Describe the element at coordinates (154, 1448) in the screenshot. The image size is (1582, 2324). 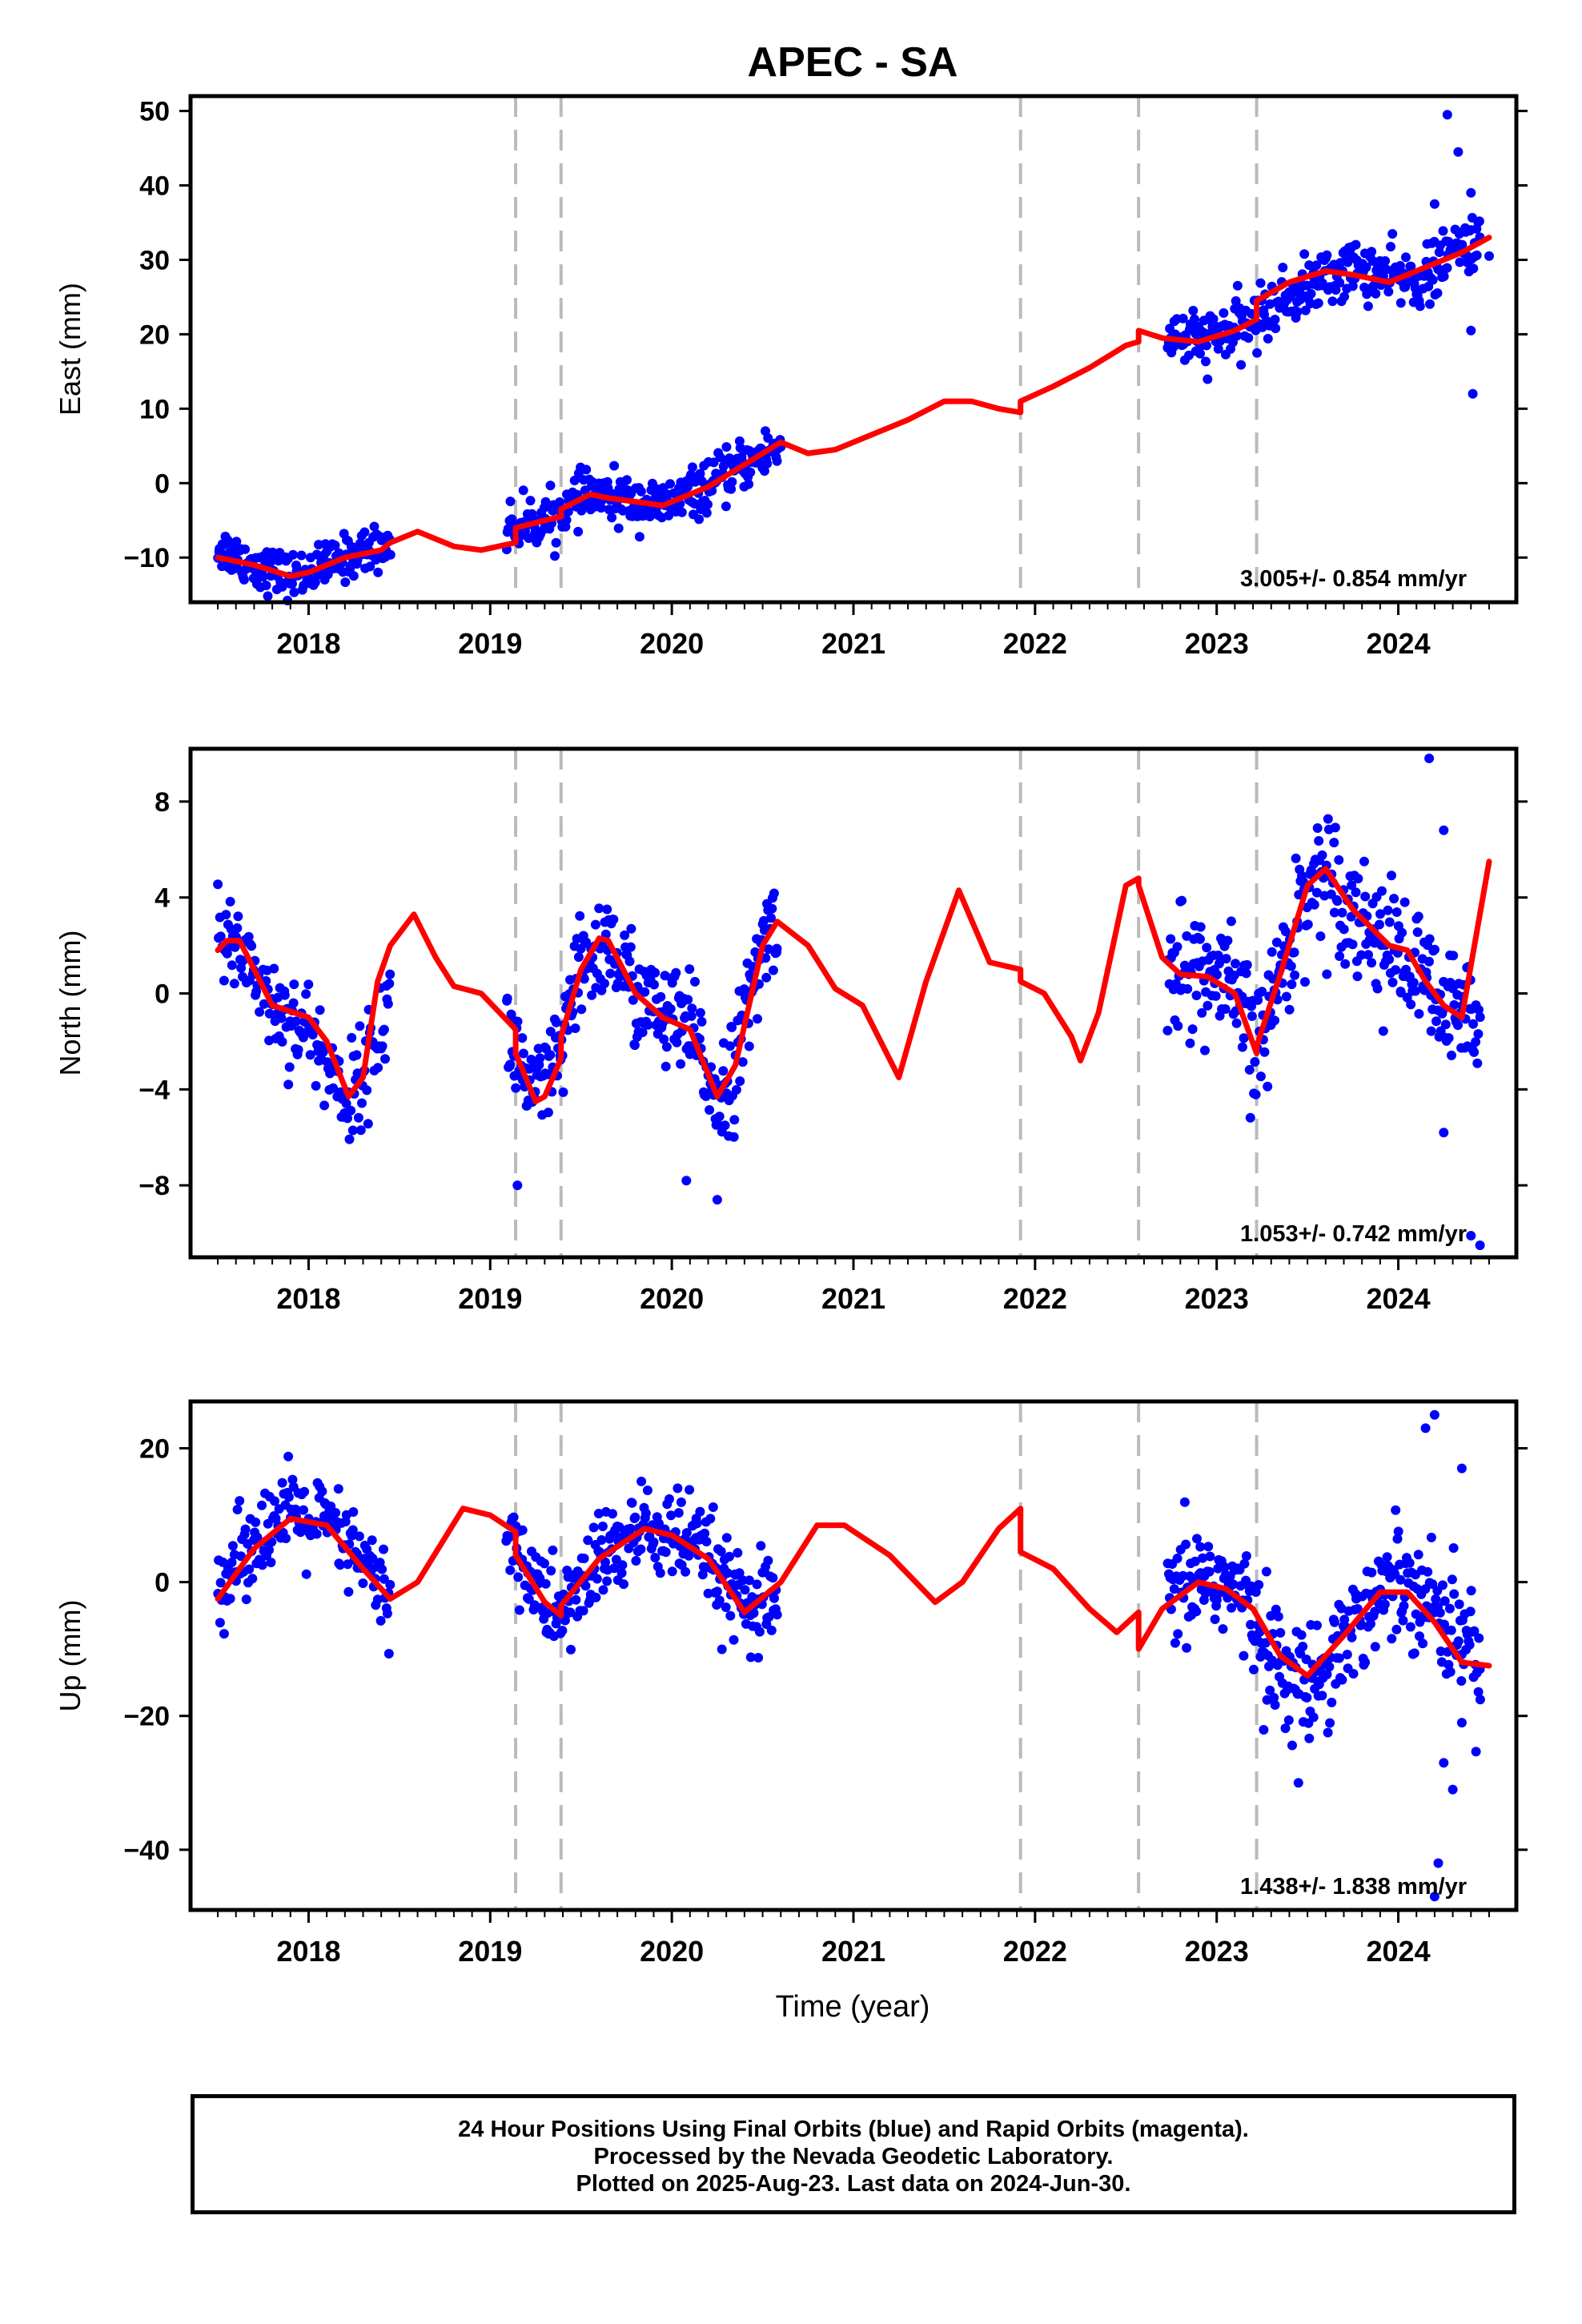
I see `y-tick-label: 20` at that location.